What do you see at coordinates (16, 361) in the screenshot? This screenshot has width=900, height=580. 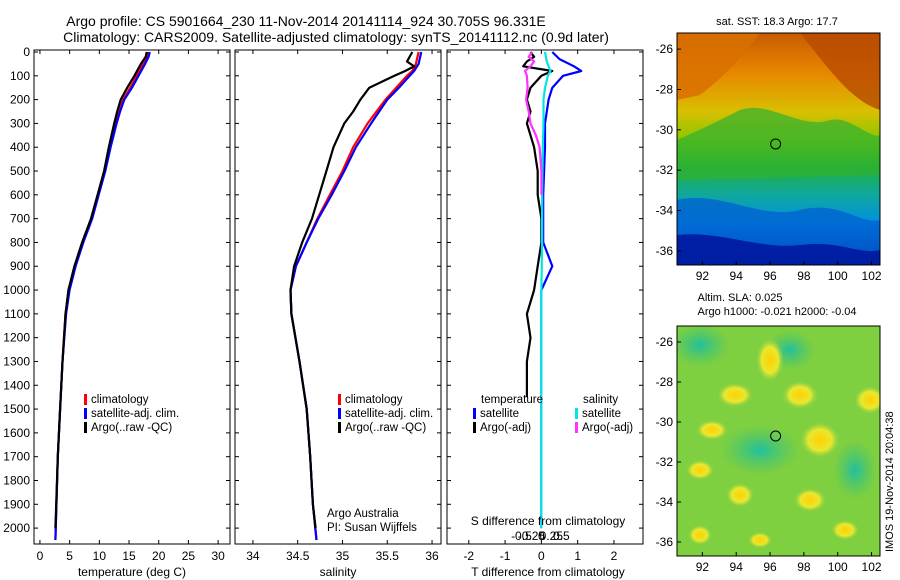 I see `depth-tick-label: 1300` at bounding box center [16, 361].